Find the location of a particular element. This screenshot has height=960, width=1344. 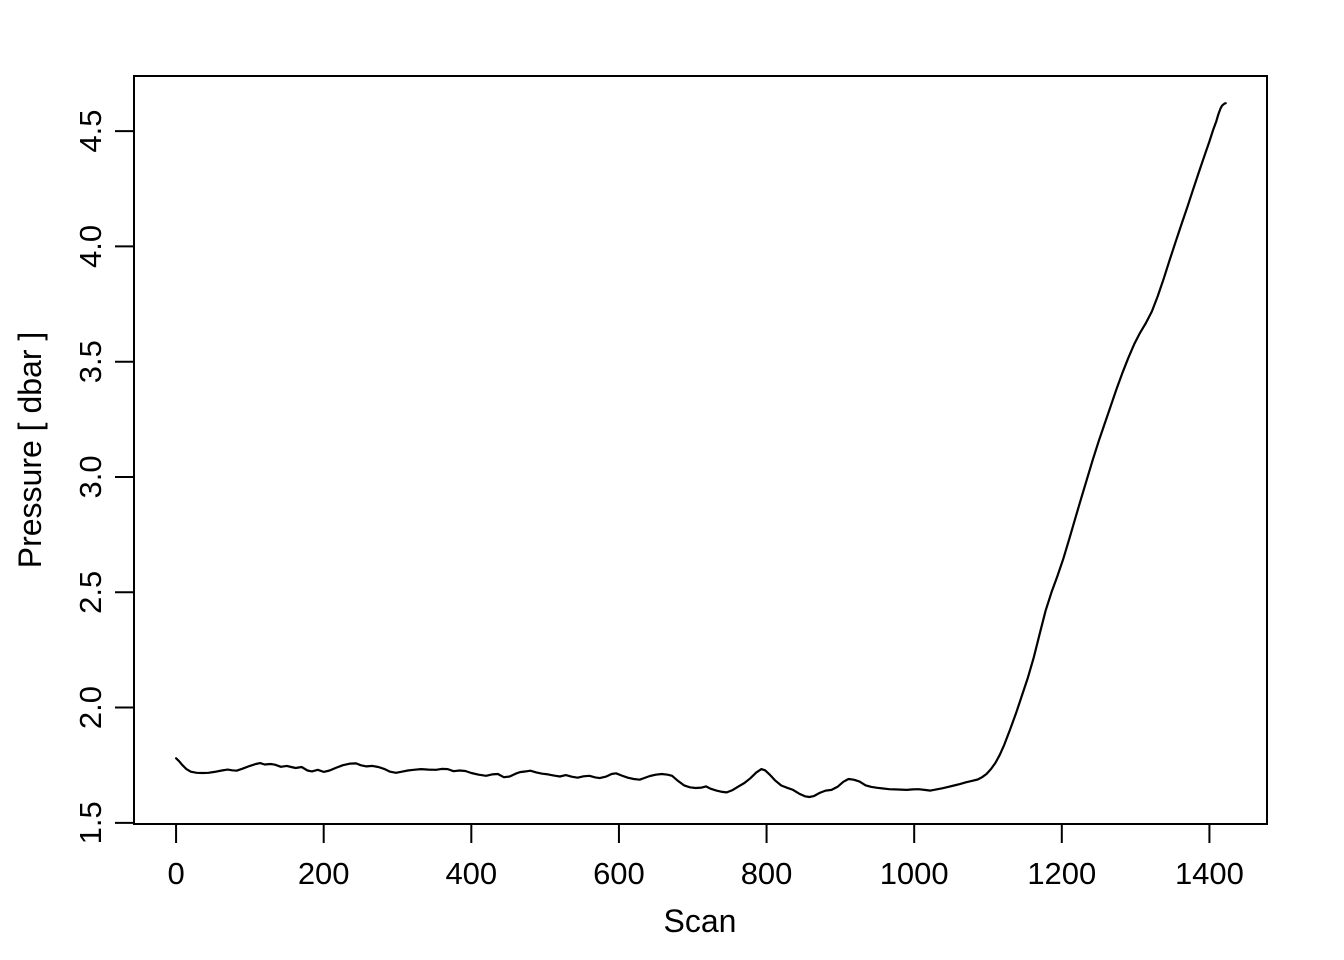

y-tick-label: 2.5 is located at coordinates (90, 592).